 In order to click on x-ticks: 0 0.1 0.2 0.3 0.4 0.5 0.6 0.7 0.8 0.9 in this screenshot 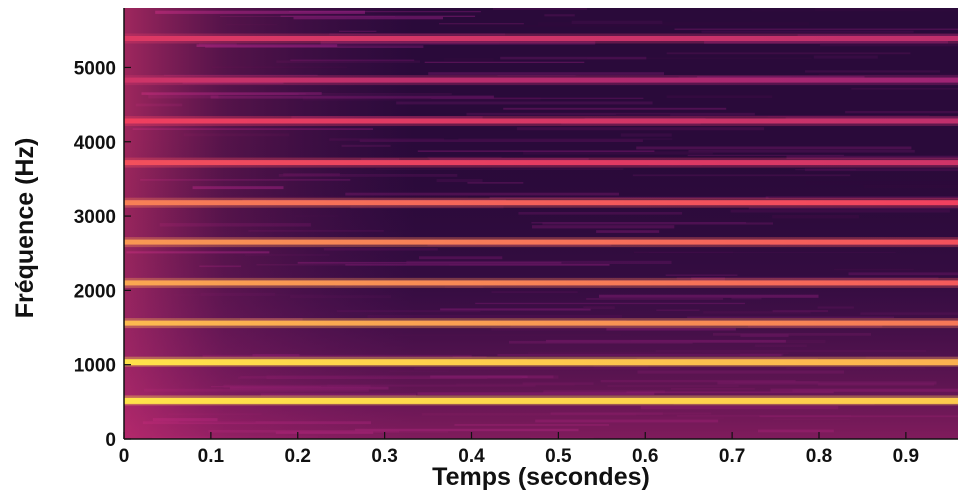, I will do `click(519, 449)`.